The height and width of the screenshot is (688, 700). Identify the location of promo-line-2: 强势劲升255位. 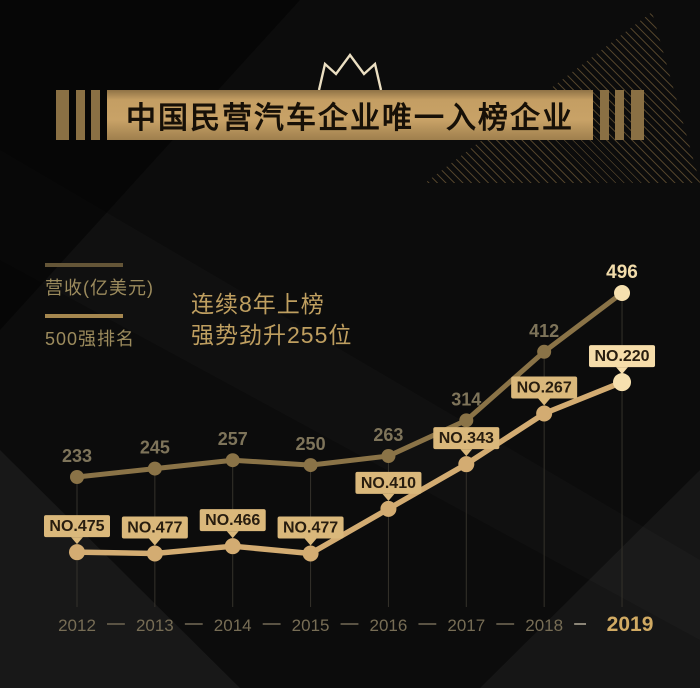
(272, 335).